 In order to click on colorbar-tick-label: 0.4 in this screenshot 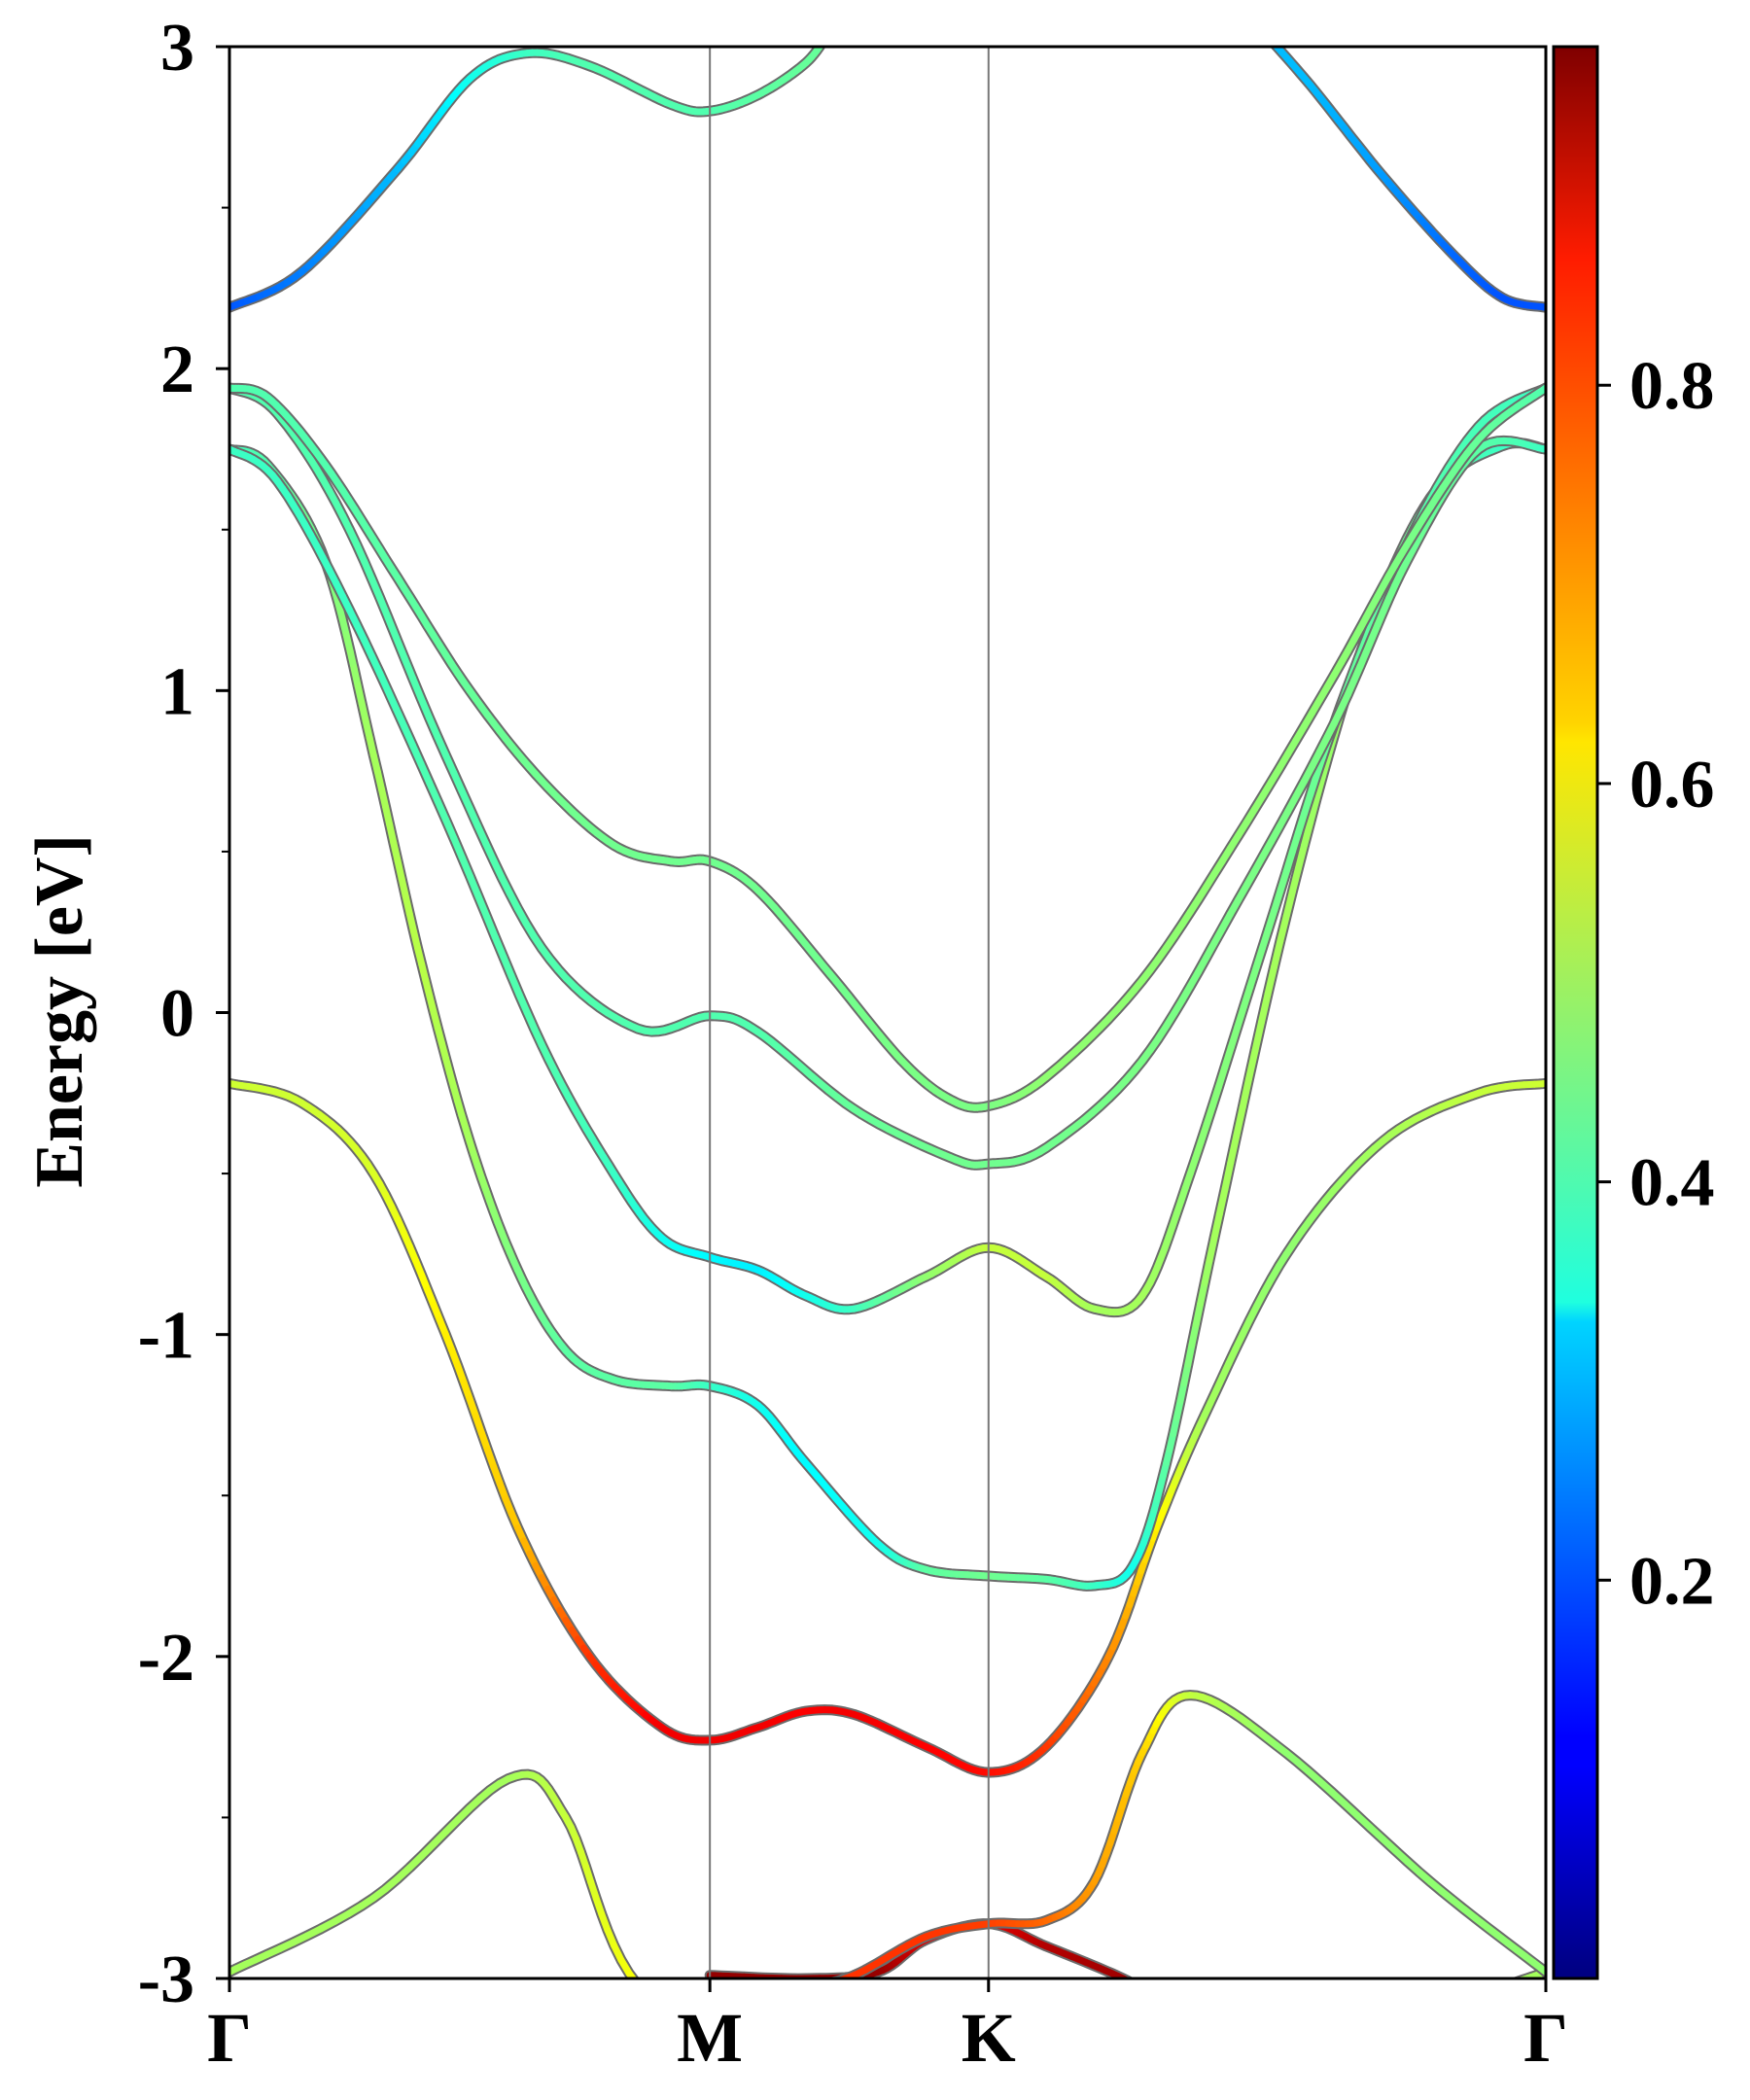, I will do `click(1672, 1183)`.